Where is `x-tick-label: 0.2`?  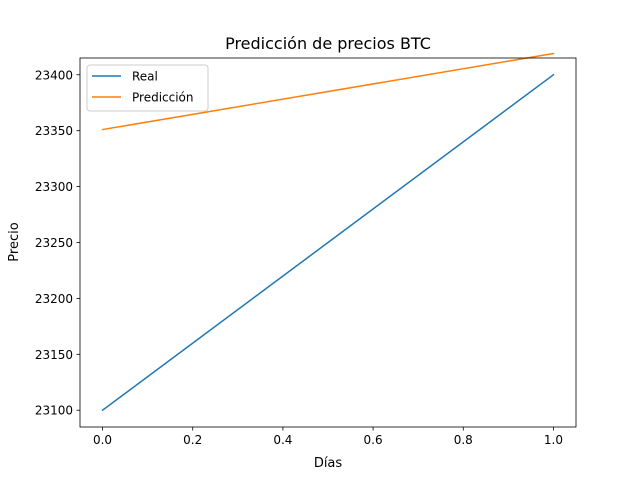 x-tick-label: 0.2 is located at coordinates (192, 440).